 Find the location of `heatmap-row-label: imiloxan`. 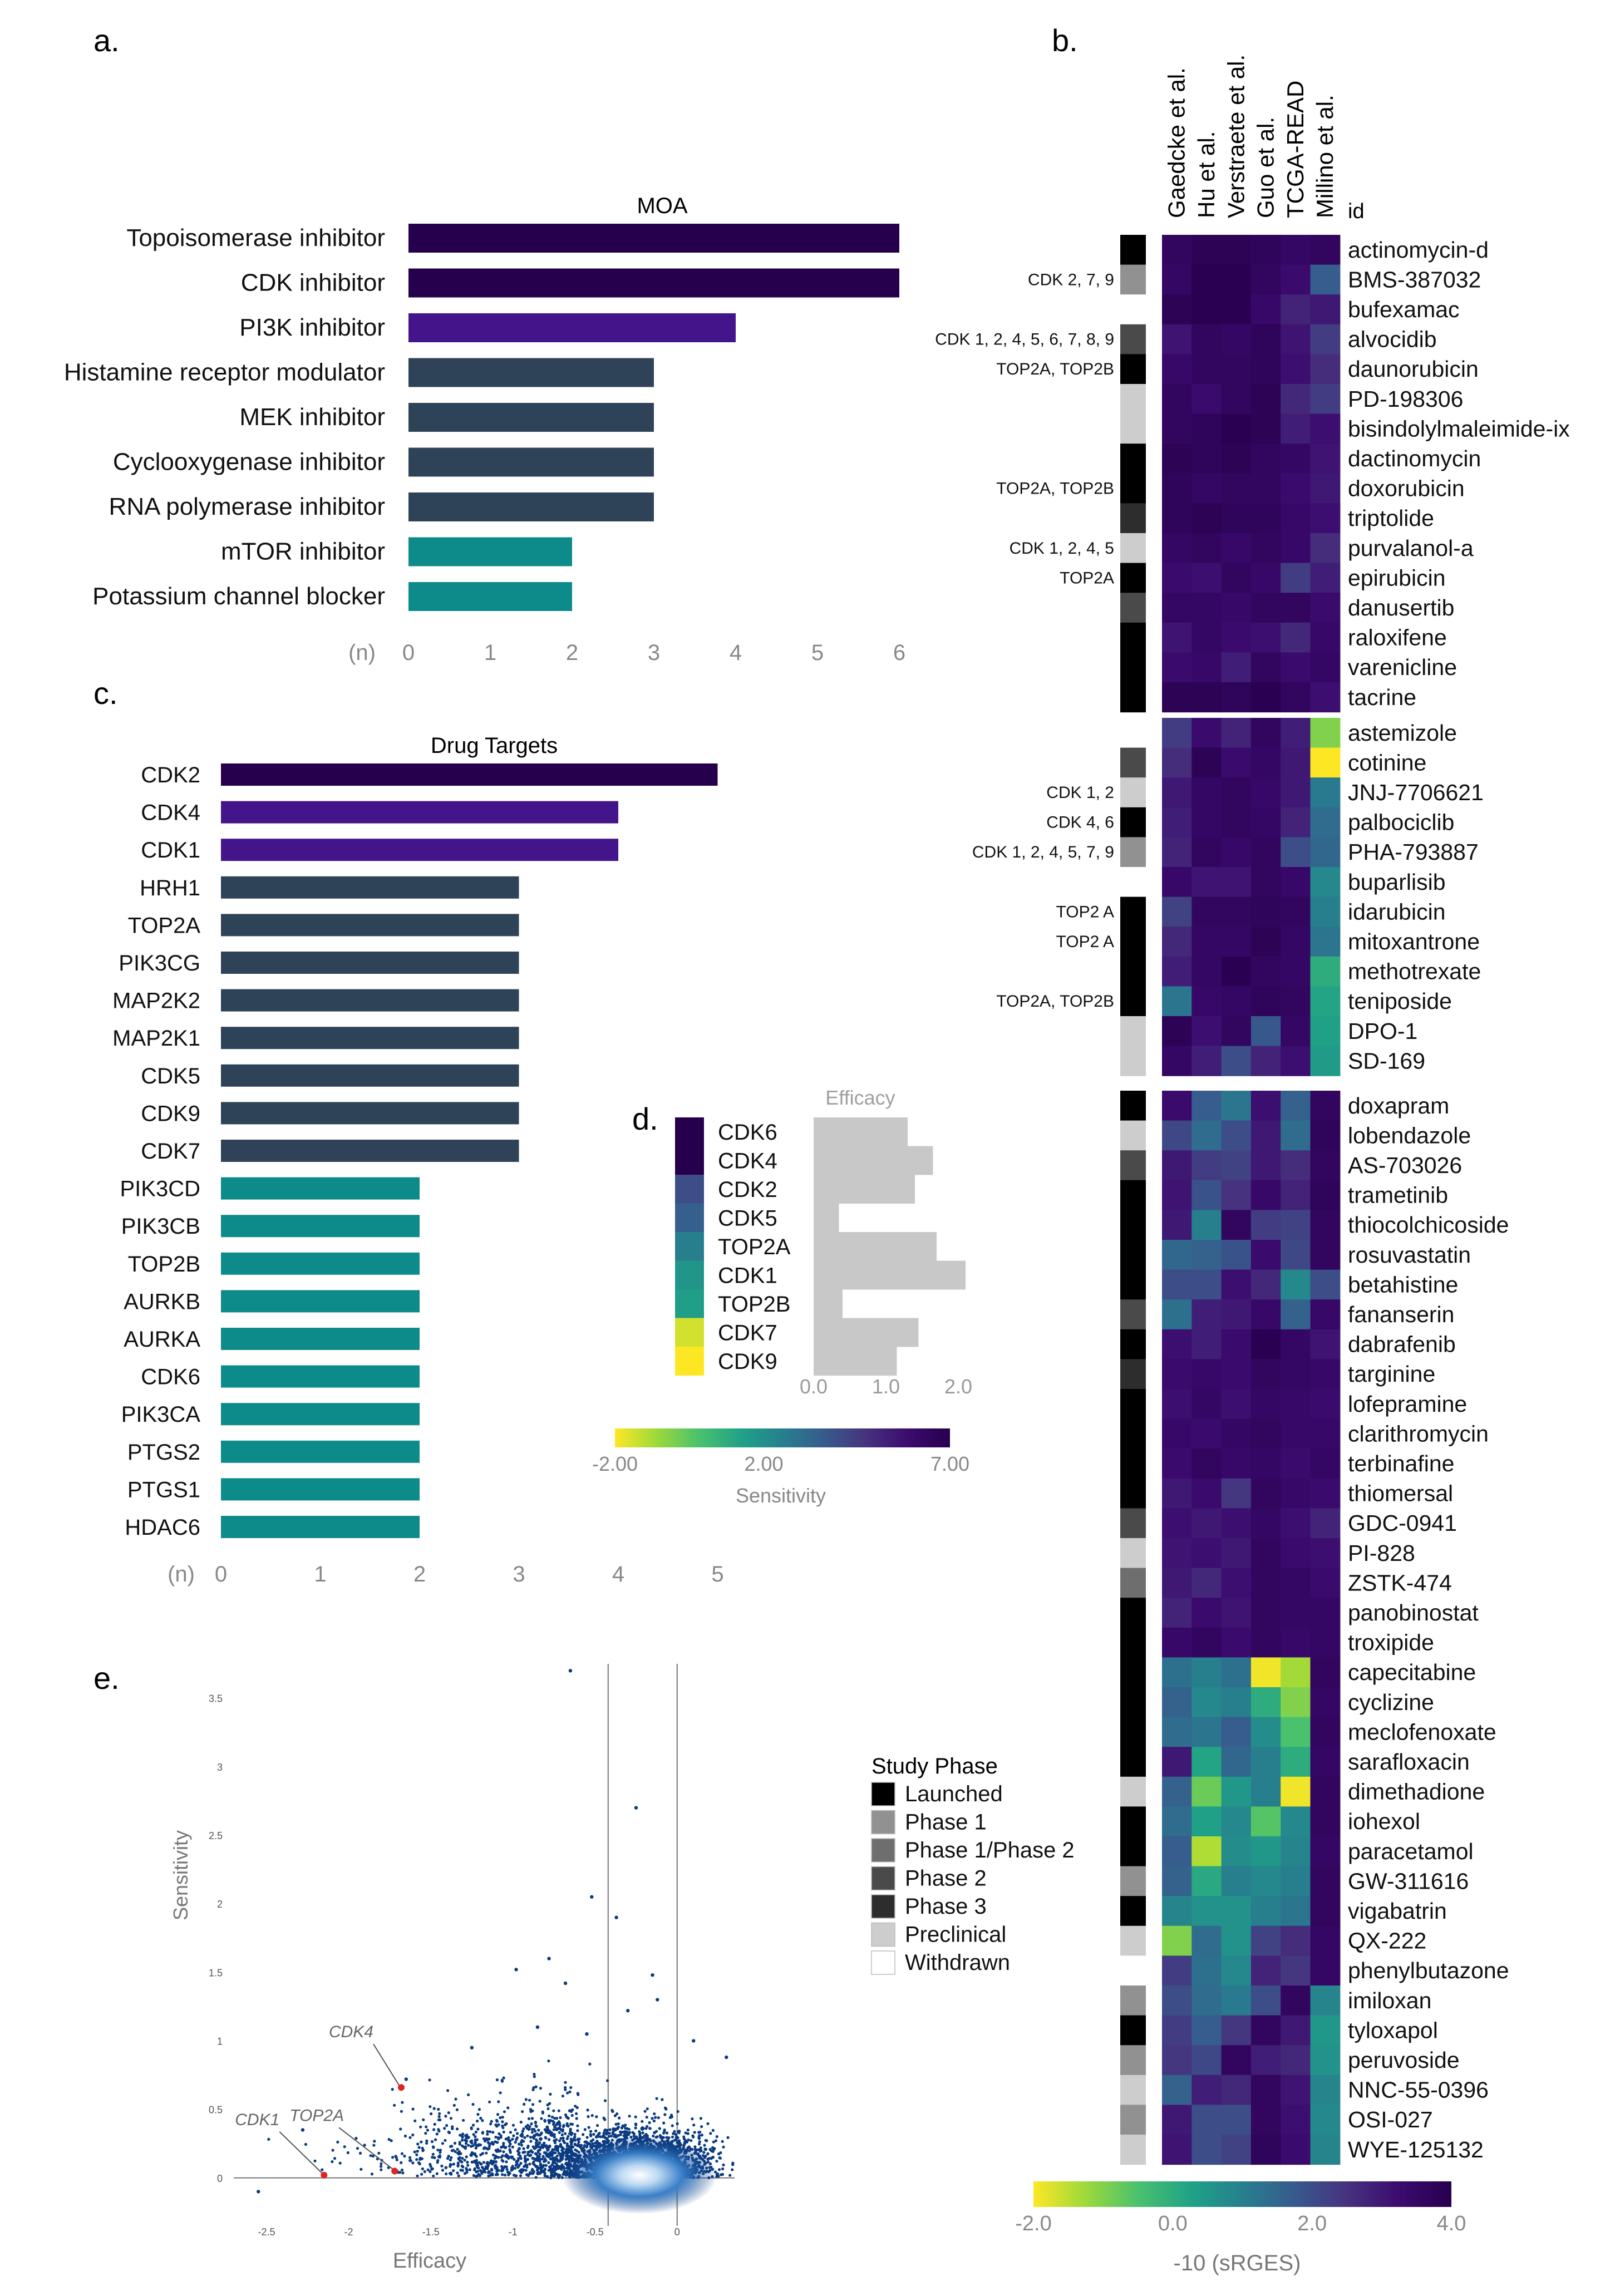

heatmap-row-label: imiloxan is located at coordinates (1389, 2000).